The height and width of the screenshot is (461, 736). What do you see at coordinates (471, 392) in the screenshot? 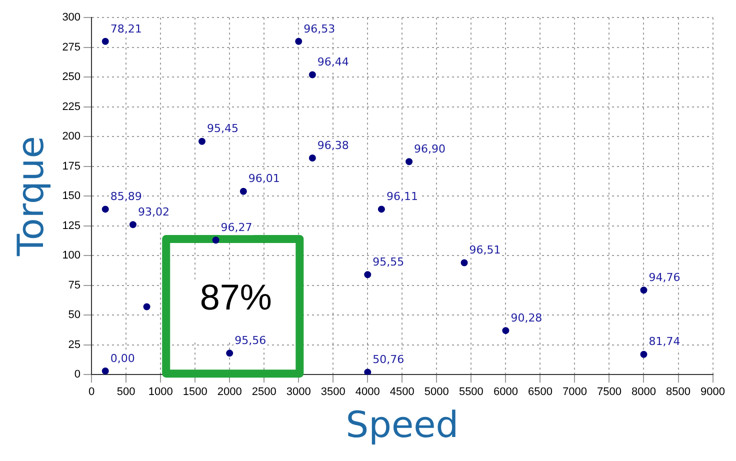
I see `x-tick-label: 5500` at bounding box center [471, 392].